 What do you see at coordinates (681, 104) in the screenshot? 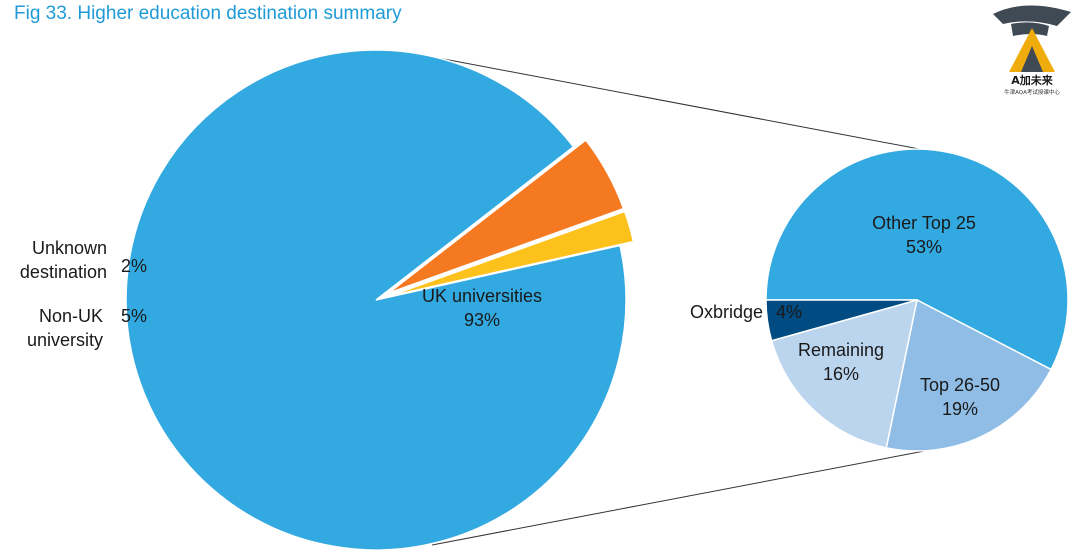
I see `connector-line-top` at bounding box center [681, 104].